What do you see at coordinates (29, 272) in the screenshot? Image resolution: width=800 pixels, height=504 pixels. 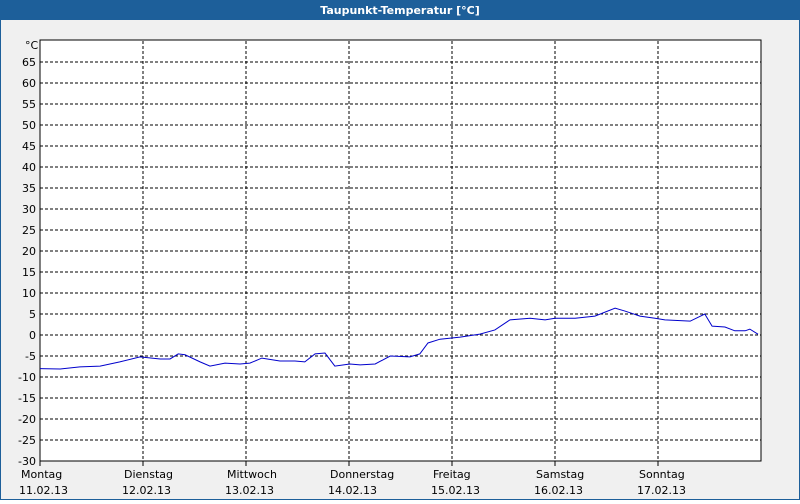 I see `y-tick-label: 15` at bounding box center [29, 272].